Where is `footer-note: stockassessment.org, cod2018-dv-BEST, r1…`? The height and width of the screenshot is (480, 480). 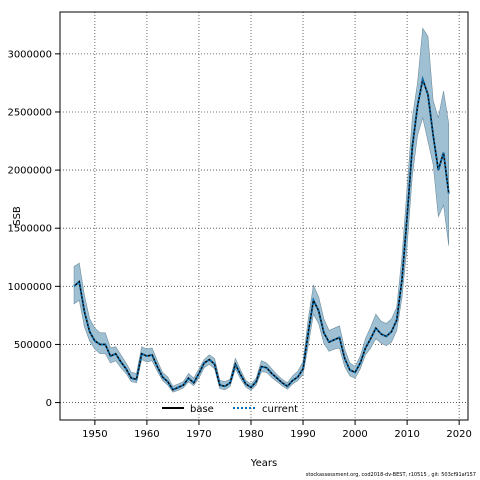
footer-note: stockassessment.org, cod2018-dv-BEST, r1… is located at coordinates (390, 475).